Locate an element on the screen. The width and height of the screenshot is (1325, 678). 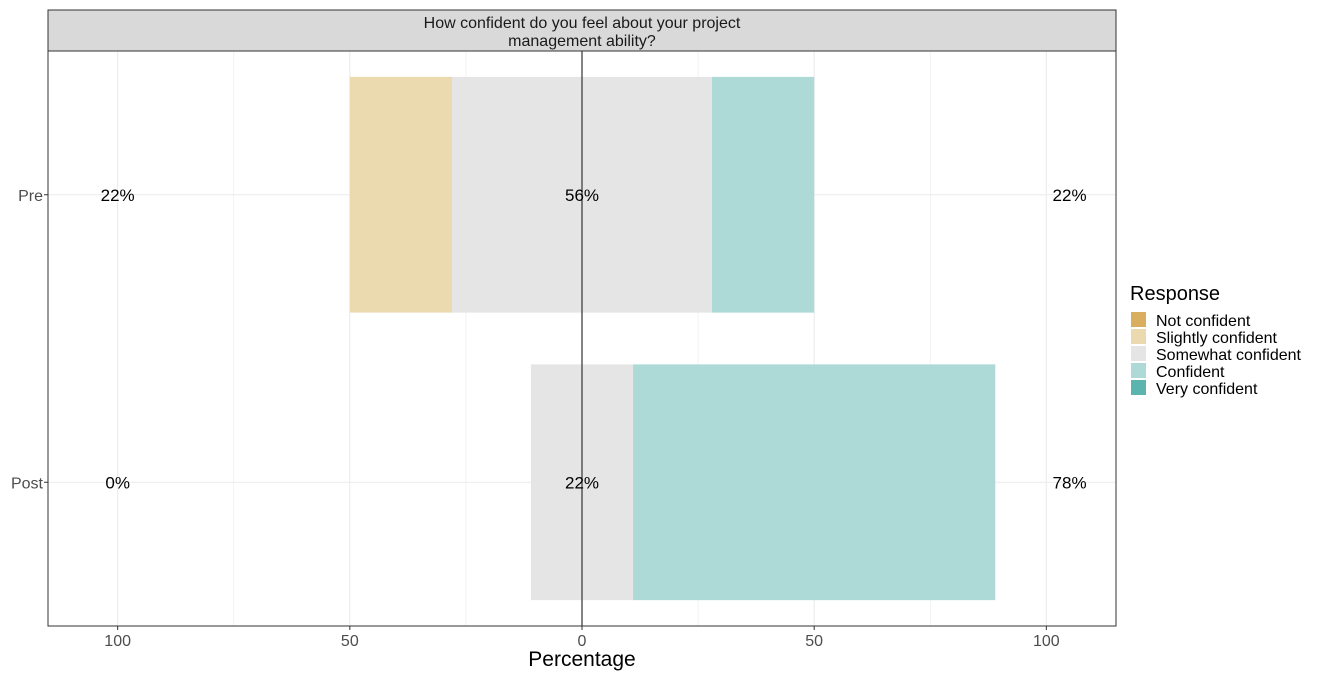
legend-swatch-not-confident is located at coordinates (1138, 319).